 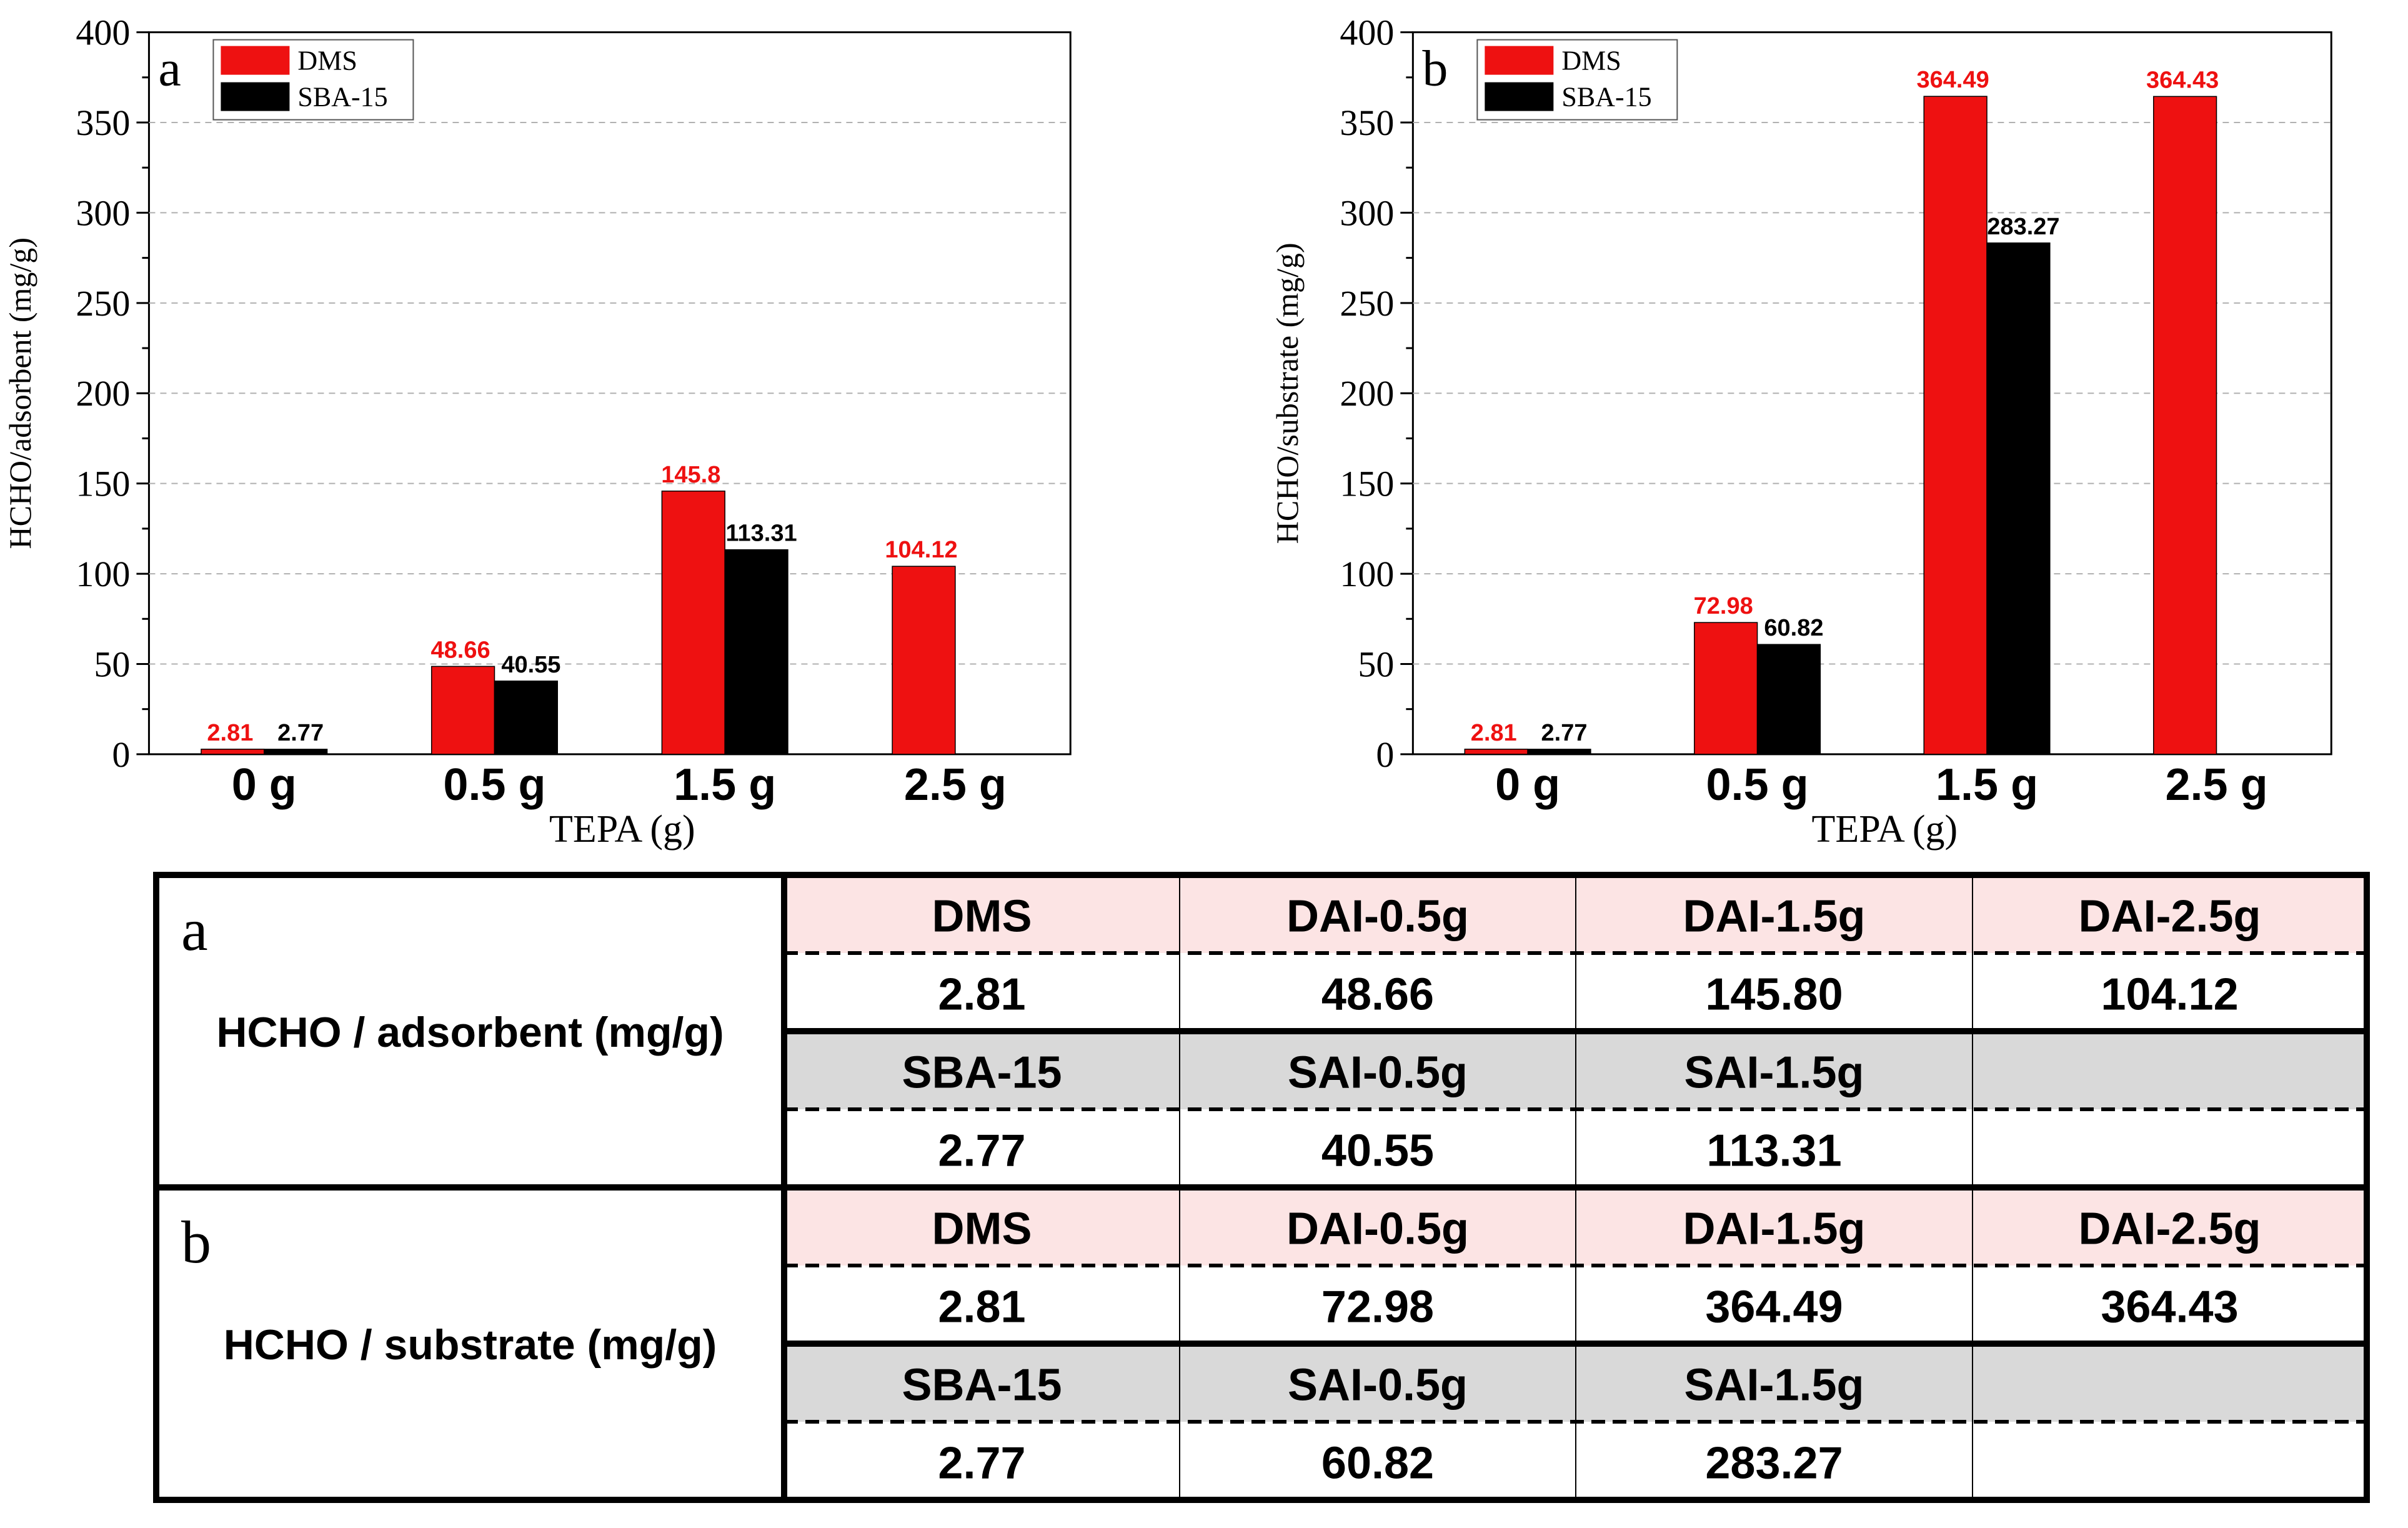 What do you see at coordinates (1378, 995) in the screenshot?
I see `table-value-cell: 48.66` at bounding box center [1378, 995].